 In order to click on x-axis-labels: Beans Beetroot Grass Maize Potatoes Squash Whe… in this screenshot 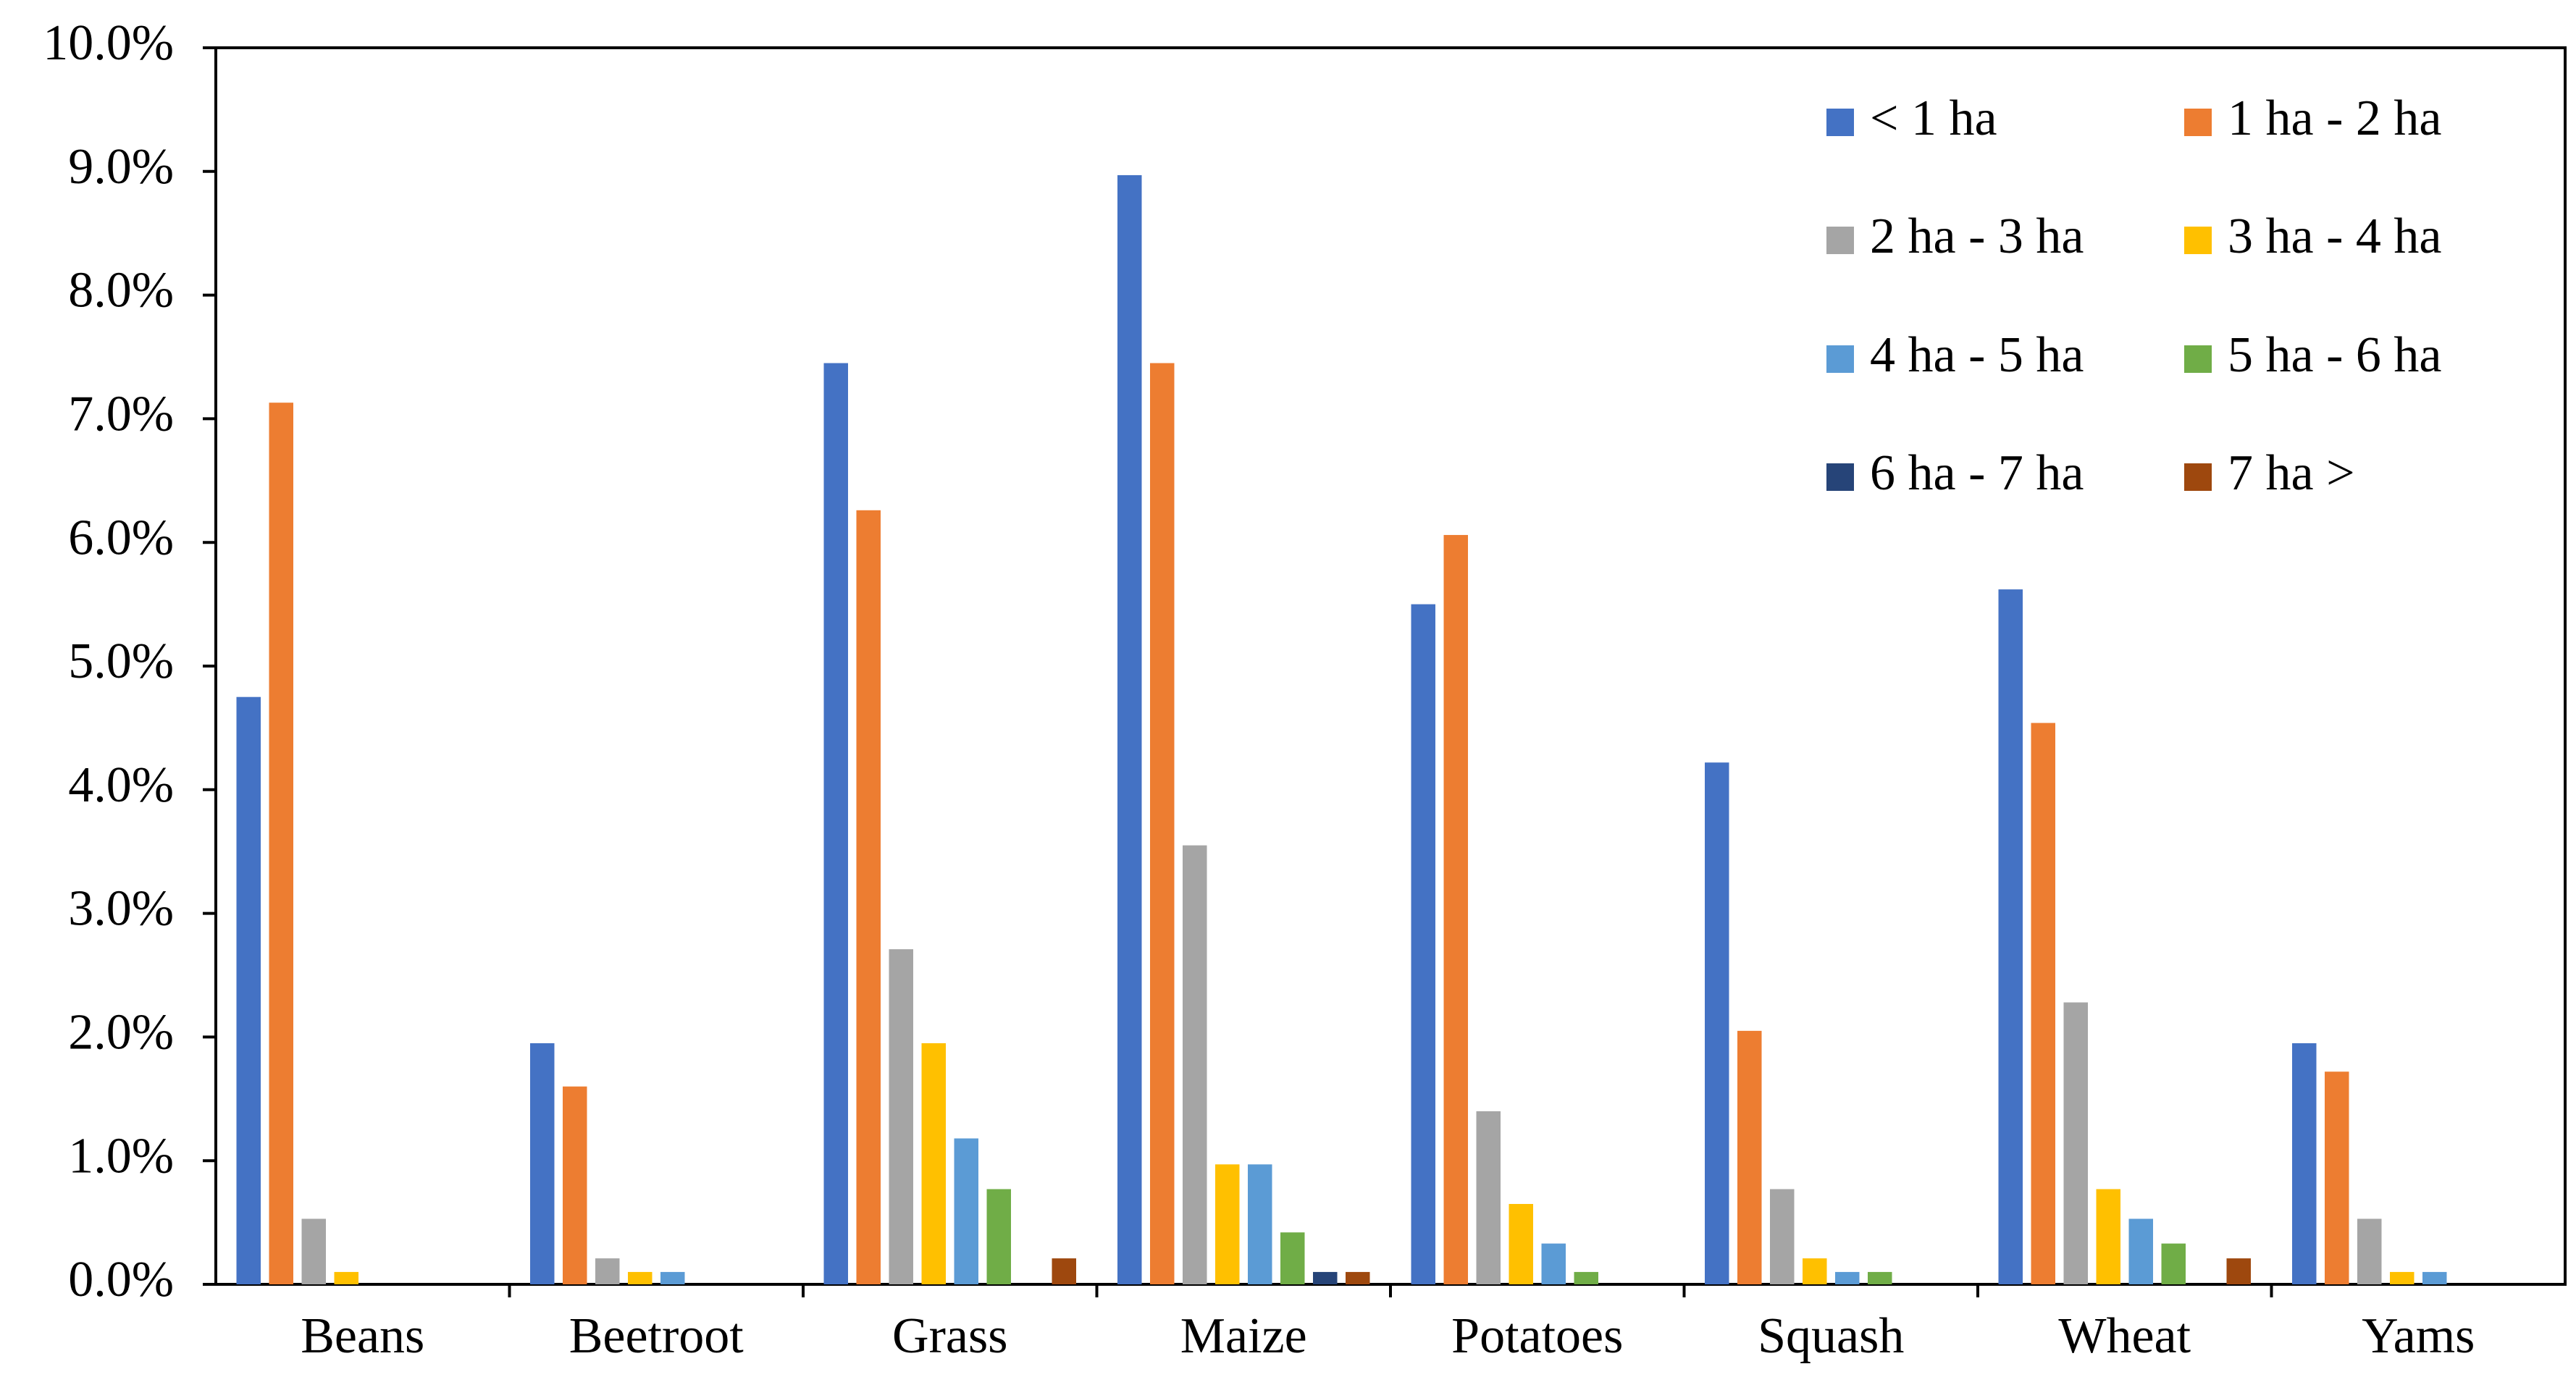, I will do `click(1388, 1336)`.